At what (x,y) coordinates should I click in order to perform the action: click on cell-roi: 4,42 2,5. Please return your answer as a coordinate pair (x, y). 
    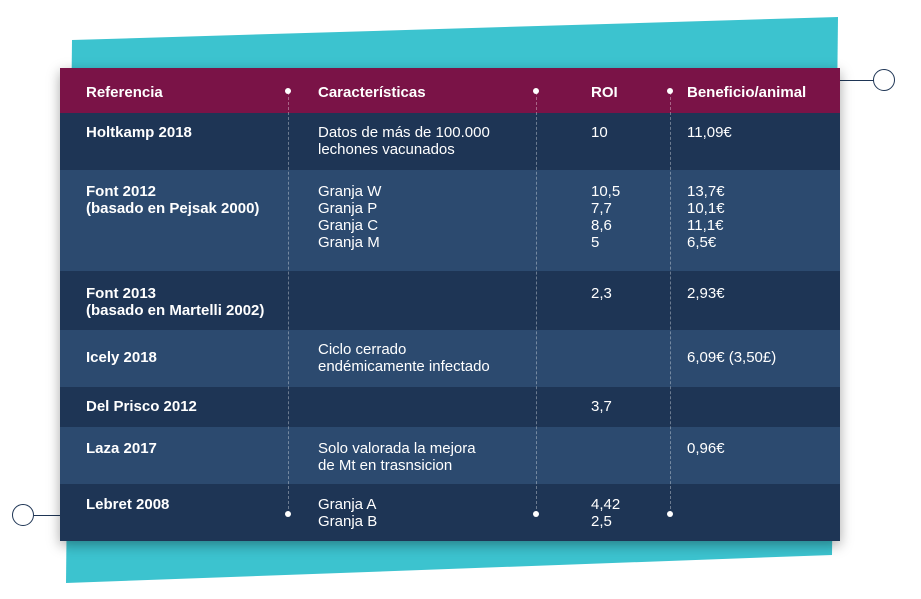
    Looking at the image, I should click on (606, 513).